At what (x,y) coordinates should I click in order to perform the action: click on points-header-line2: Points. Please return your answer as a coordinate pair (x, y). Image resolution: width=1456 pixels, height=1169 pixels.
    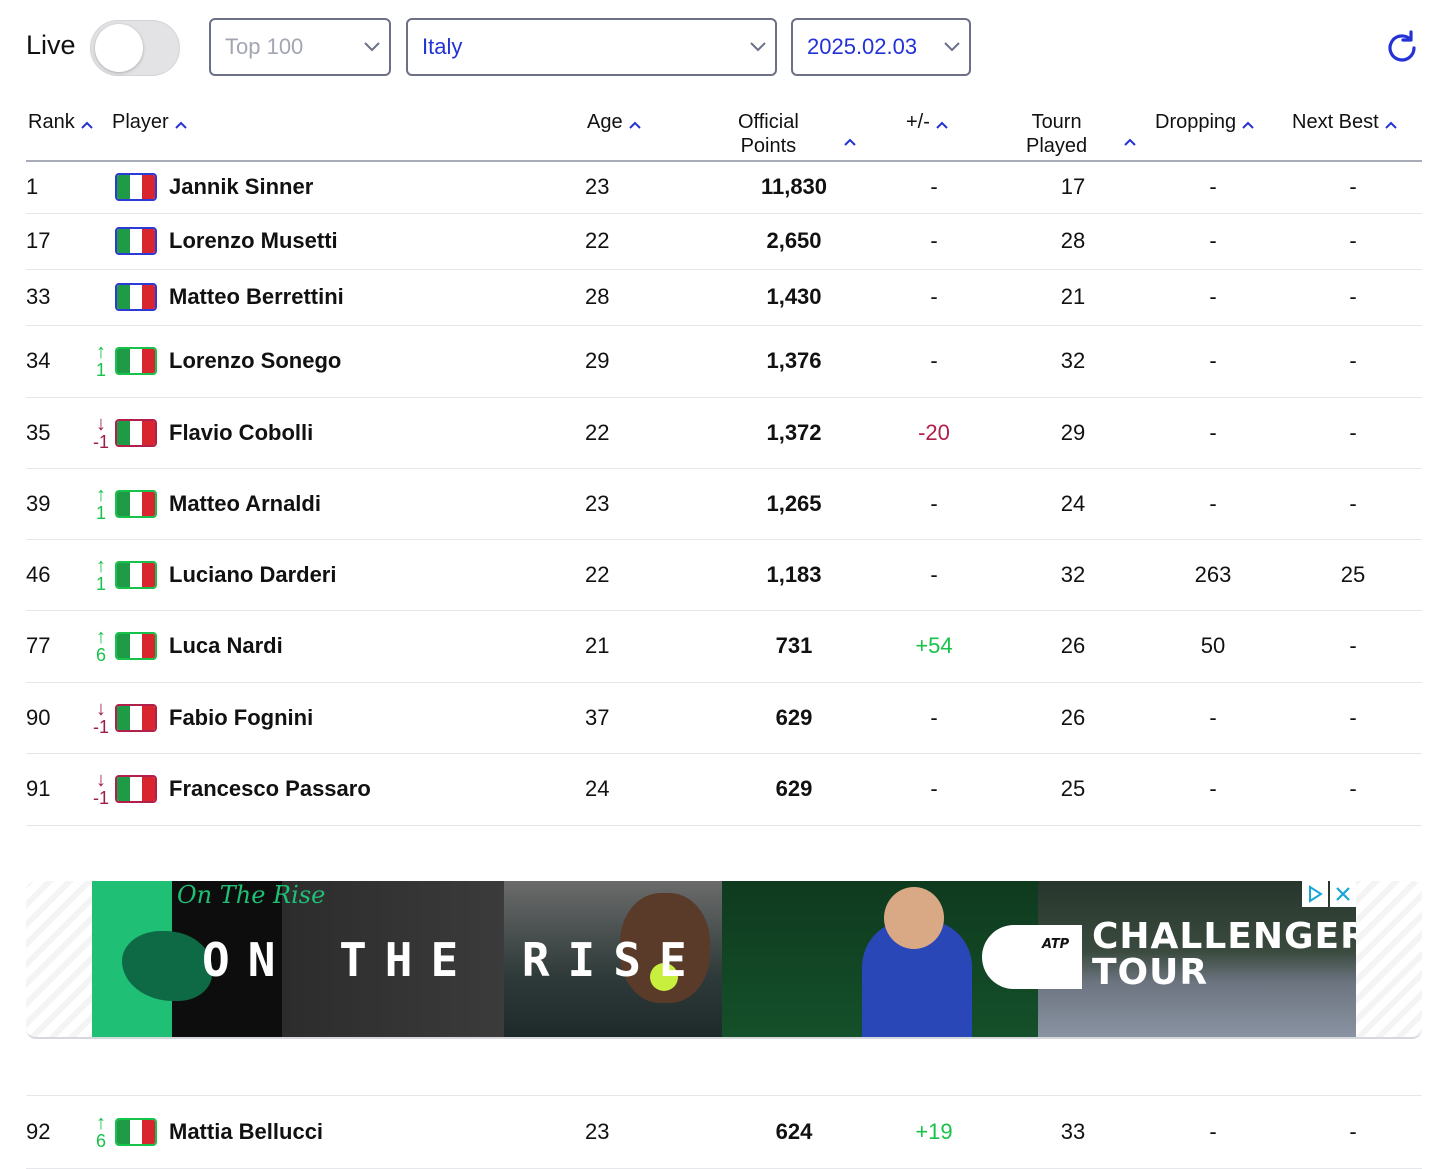
    Looking at the image, I should click on (768, 146).